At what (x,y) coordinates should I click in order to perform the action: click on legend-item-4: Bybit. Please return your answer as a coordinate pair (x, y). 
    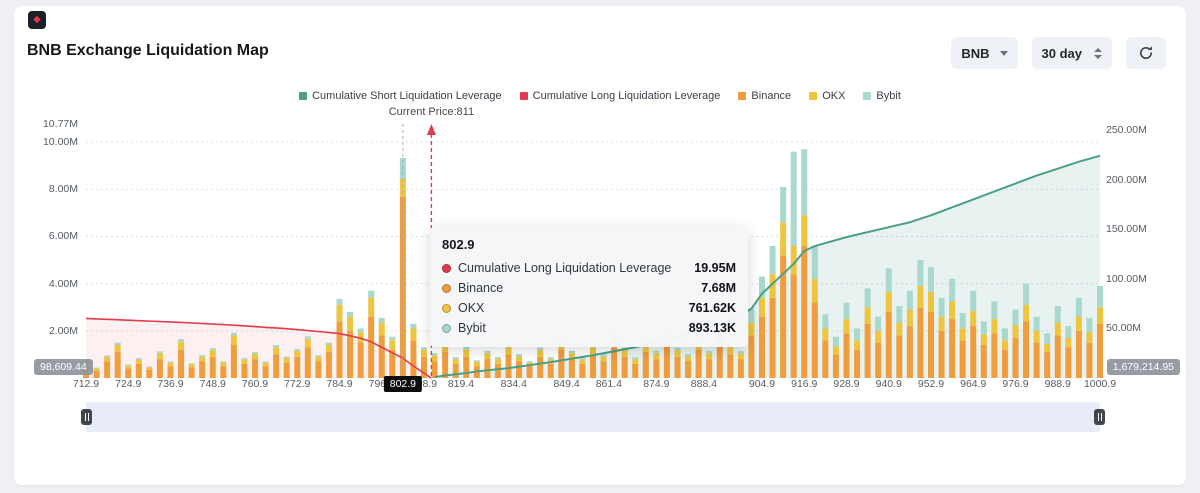
    Looking at the image, I should click on (882, 96).